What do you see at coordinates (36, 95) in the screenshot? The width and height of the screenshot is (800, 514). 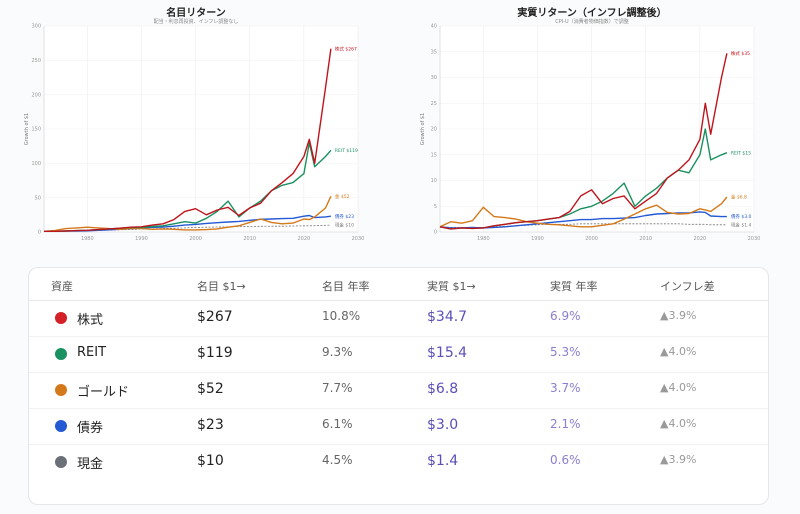 I see `y-tick-label: 200` at bounding box center [36, 95].